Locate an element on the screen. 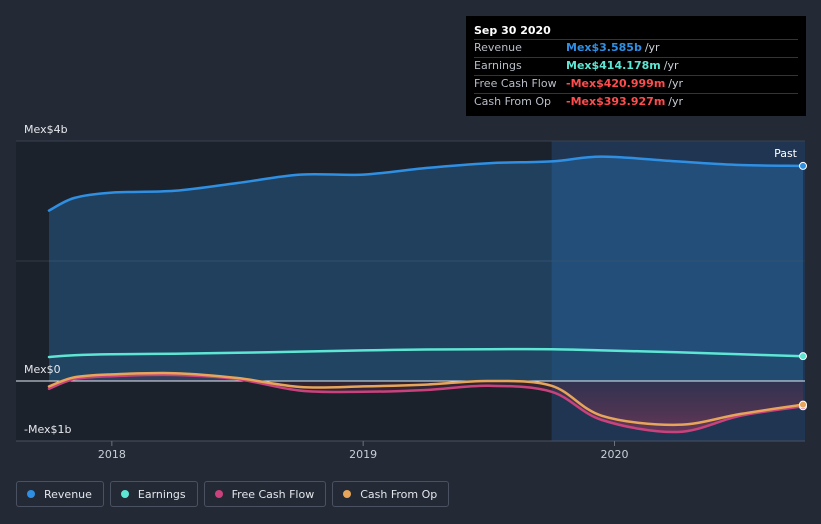 This screenshot has height=524, width=821. series-end-marker-cash-from-op is located at coordinates (803, 404).